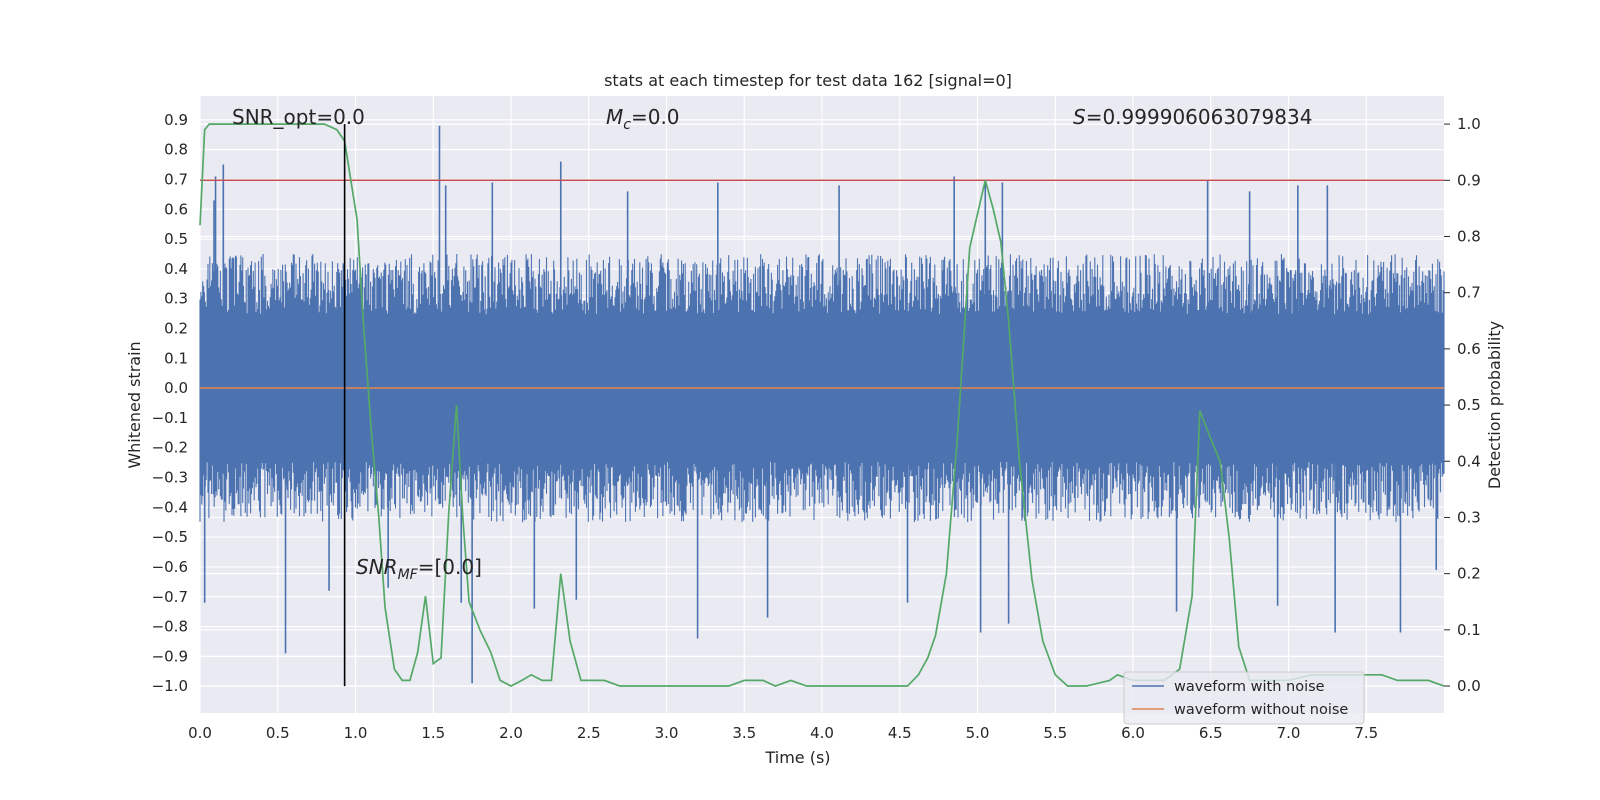 This screenshot has width=1600, height=800. I want to click on y-tick-label: 0.8, so click(176, 150).